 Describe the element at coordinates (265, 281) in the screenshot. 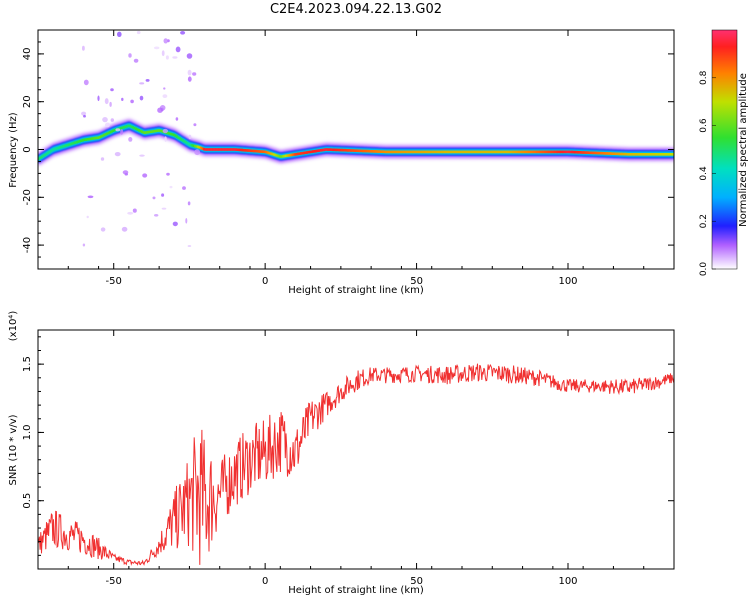

I see `spectrogram-xtick-label: 0` at that location.